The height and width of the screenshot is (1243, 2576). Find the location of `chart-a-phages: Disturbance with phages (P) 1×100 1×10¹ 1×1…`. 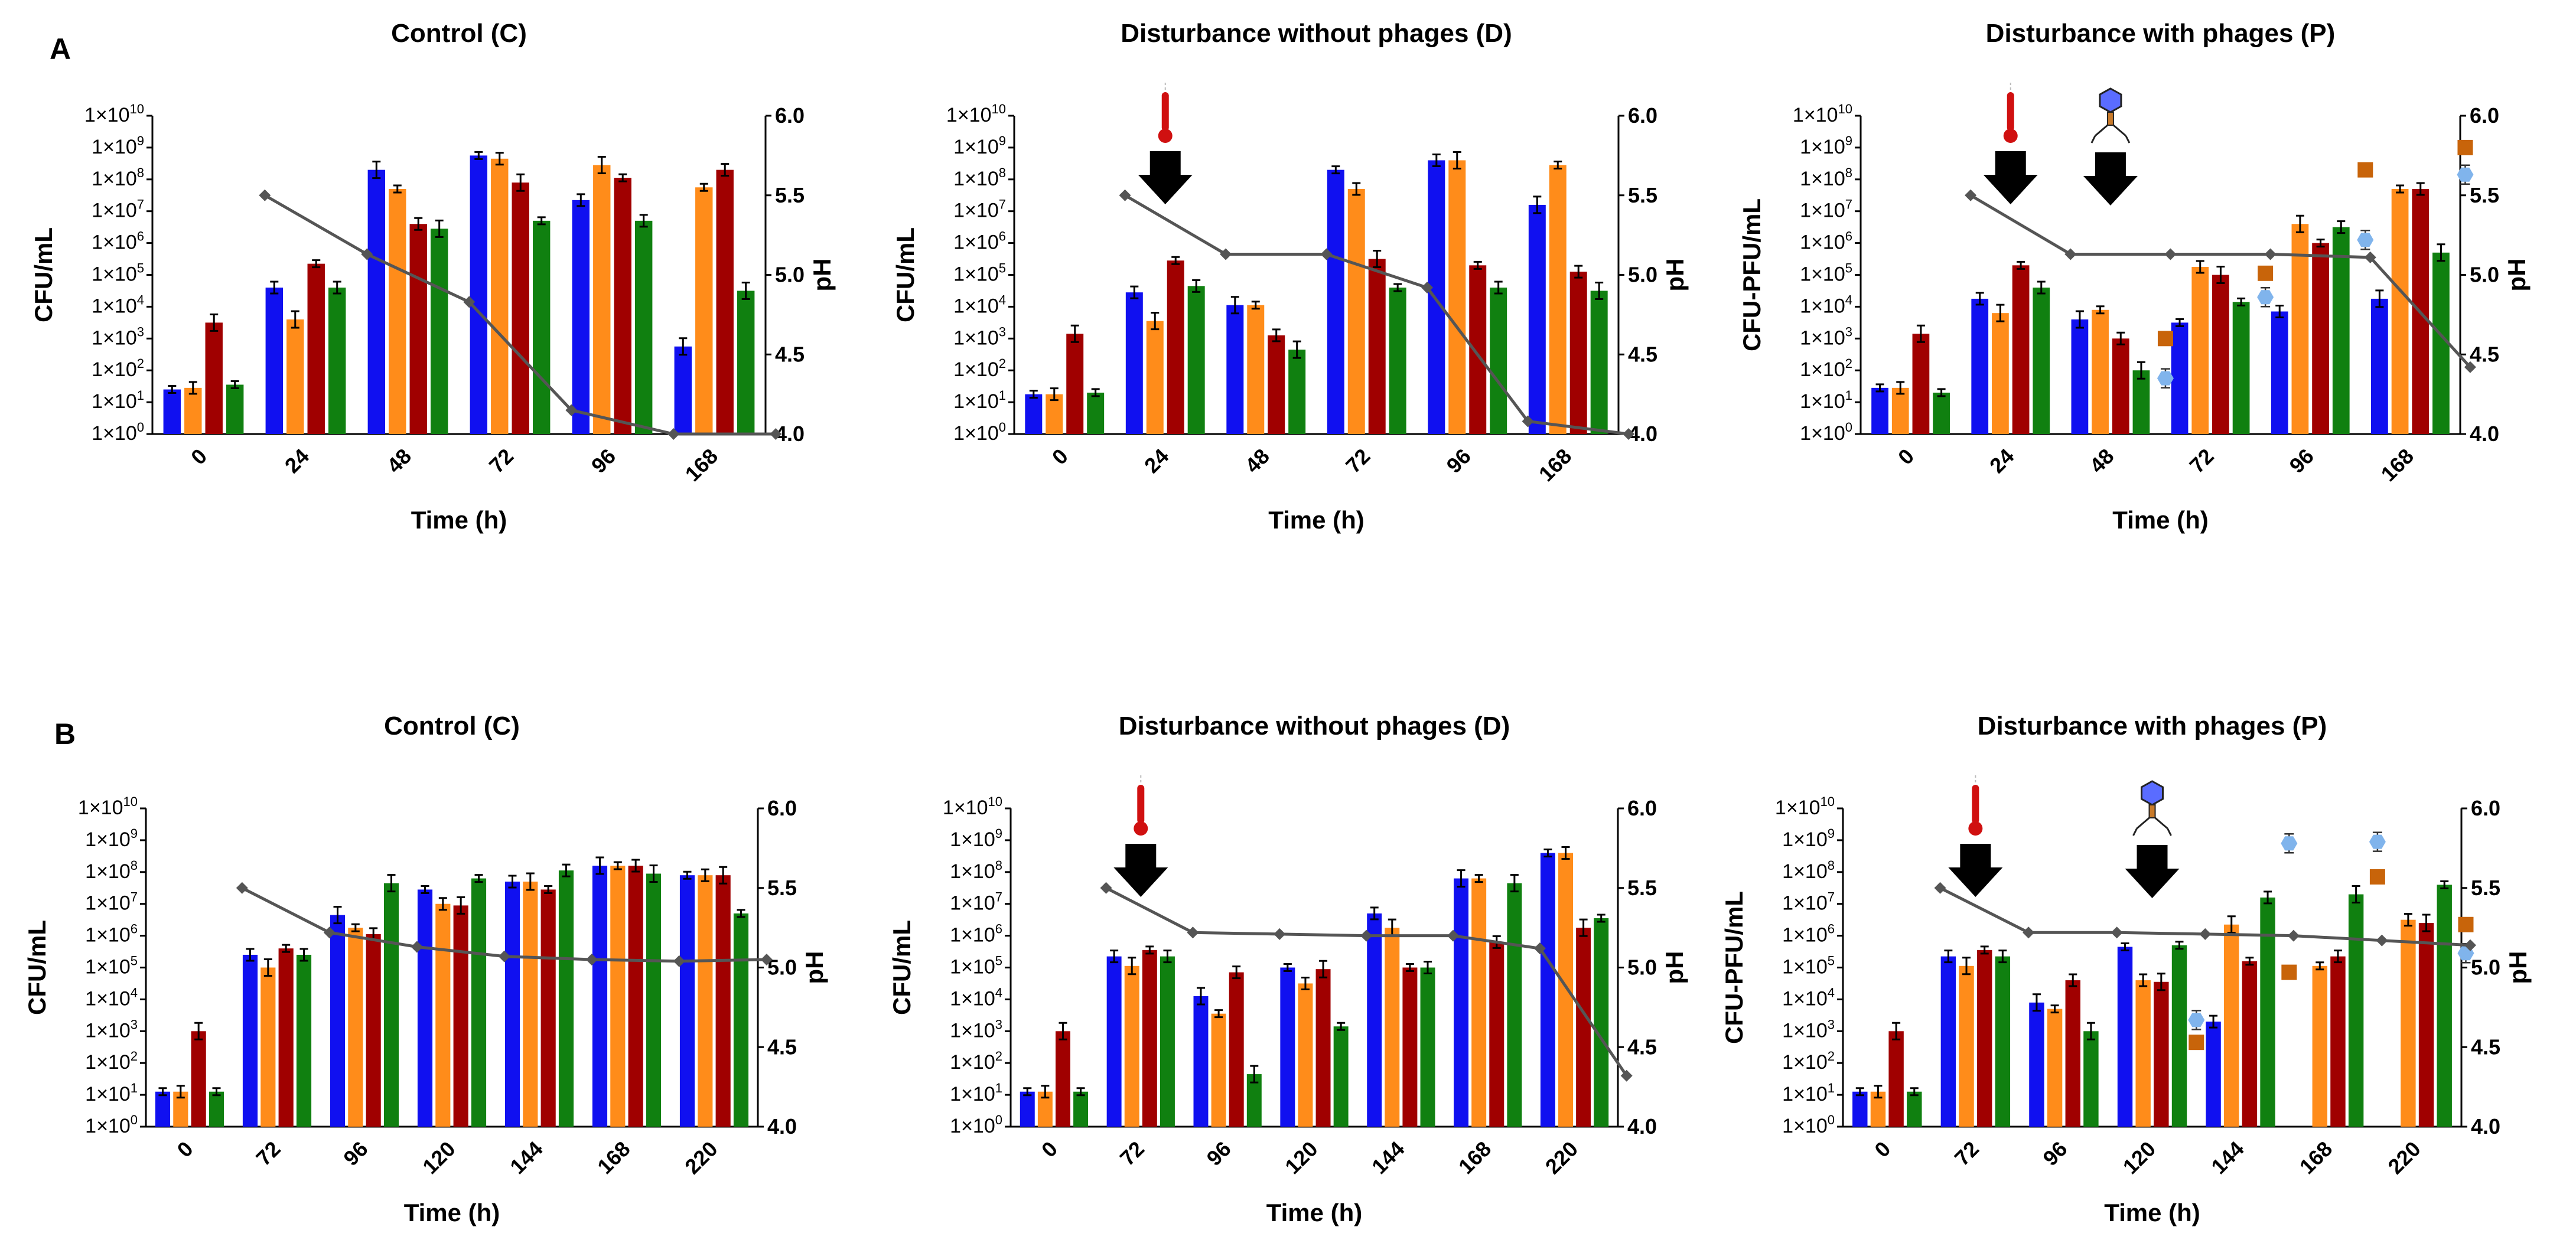

chart-a-phages: Disturbance with phages (P) 1×100 1×10¹ 1×1… is located at coordinates (2134, 276).